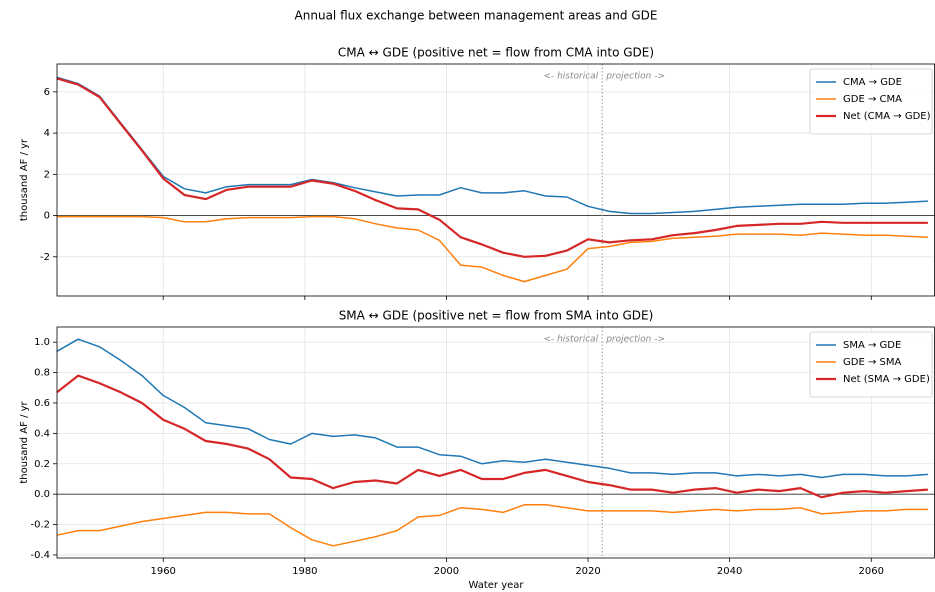 The height and width of the screenshot is (592, 935). I want to click on y-tick-label: -2, so click(45, 257).